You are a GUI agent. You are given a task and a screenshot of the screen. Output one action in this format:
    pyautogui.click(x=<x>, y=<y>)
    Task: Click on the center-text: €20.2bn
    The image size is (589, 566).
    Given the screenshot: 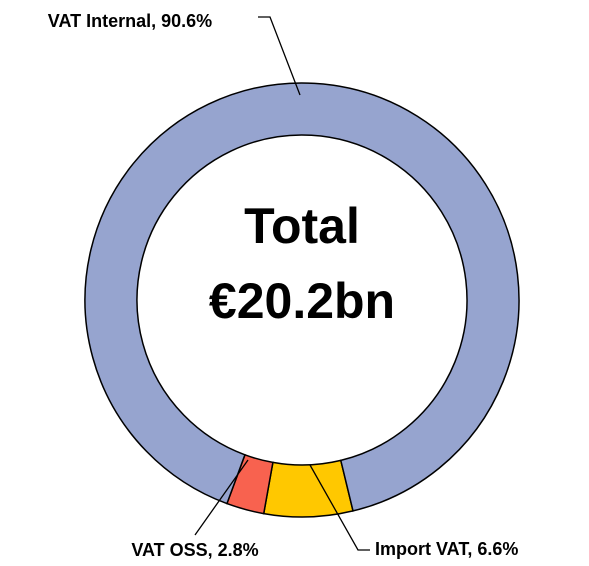 What is the action you would take?
    pyautogui.click(x=302, y=301)
    